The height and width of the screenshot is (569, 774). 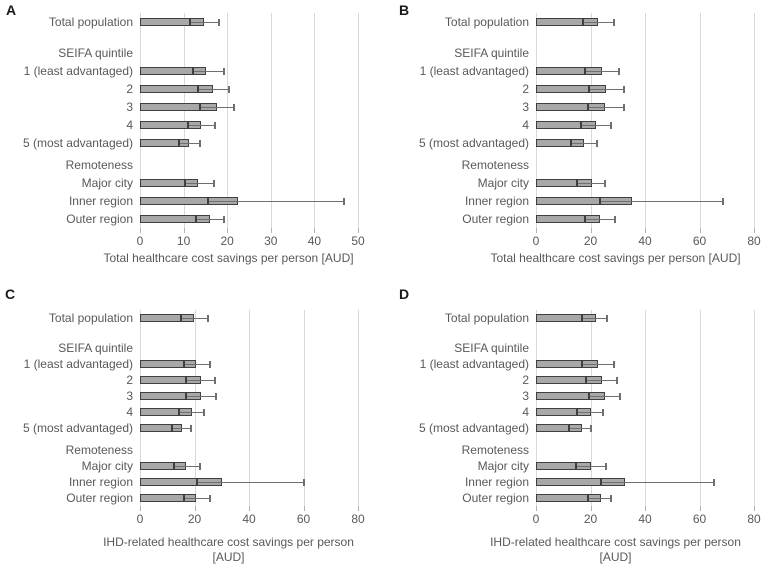 I want to click on category-group-label: SEIFA quintile, so click(x=491, y=53).